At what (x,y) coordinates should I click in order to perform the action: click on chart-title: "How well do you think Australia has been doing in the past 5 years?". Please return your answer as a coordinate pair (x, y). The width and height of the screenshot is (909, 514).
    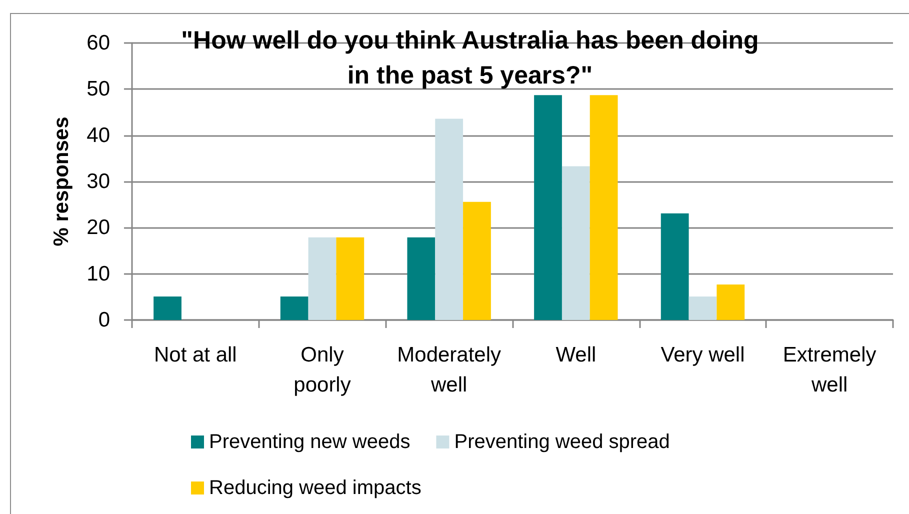
    Looking at the image, I should click on (470, 58).